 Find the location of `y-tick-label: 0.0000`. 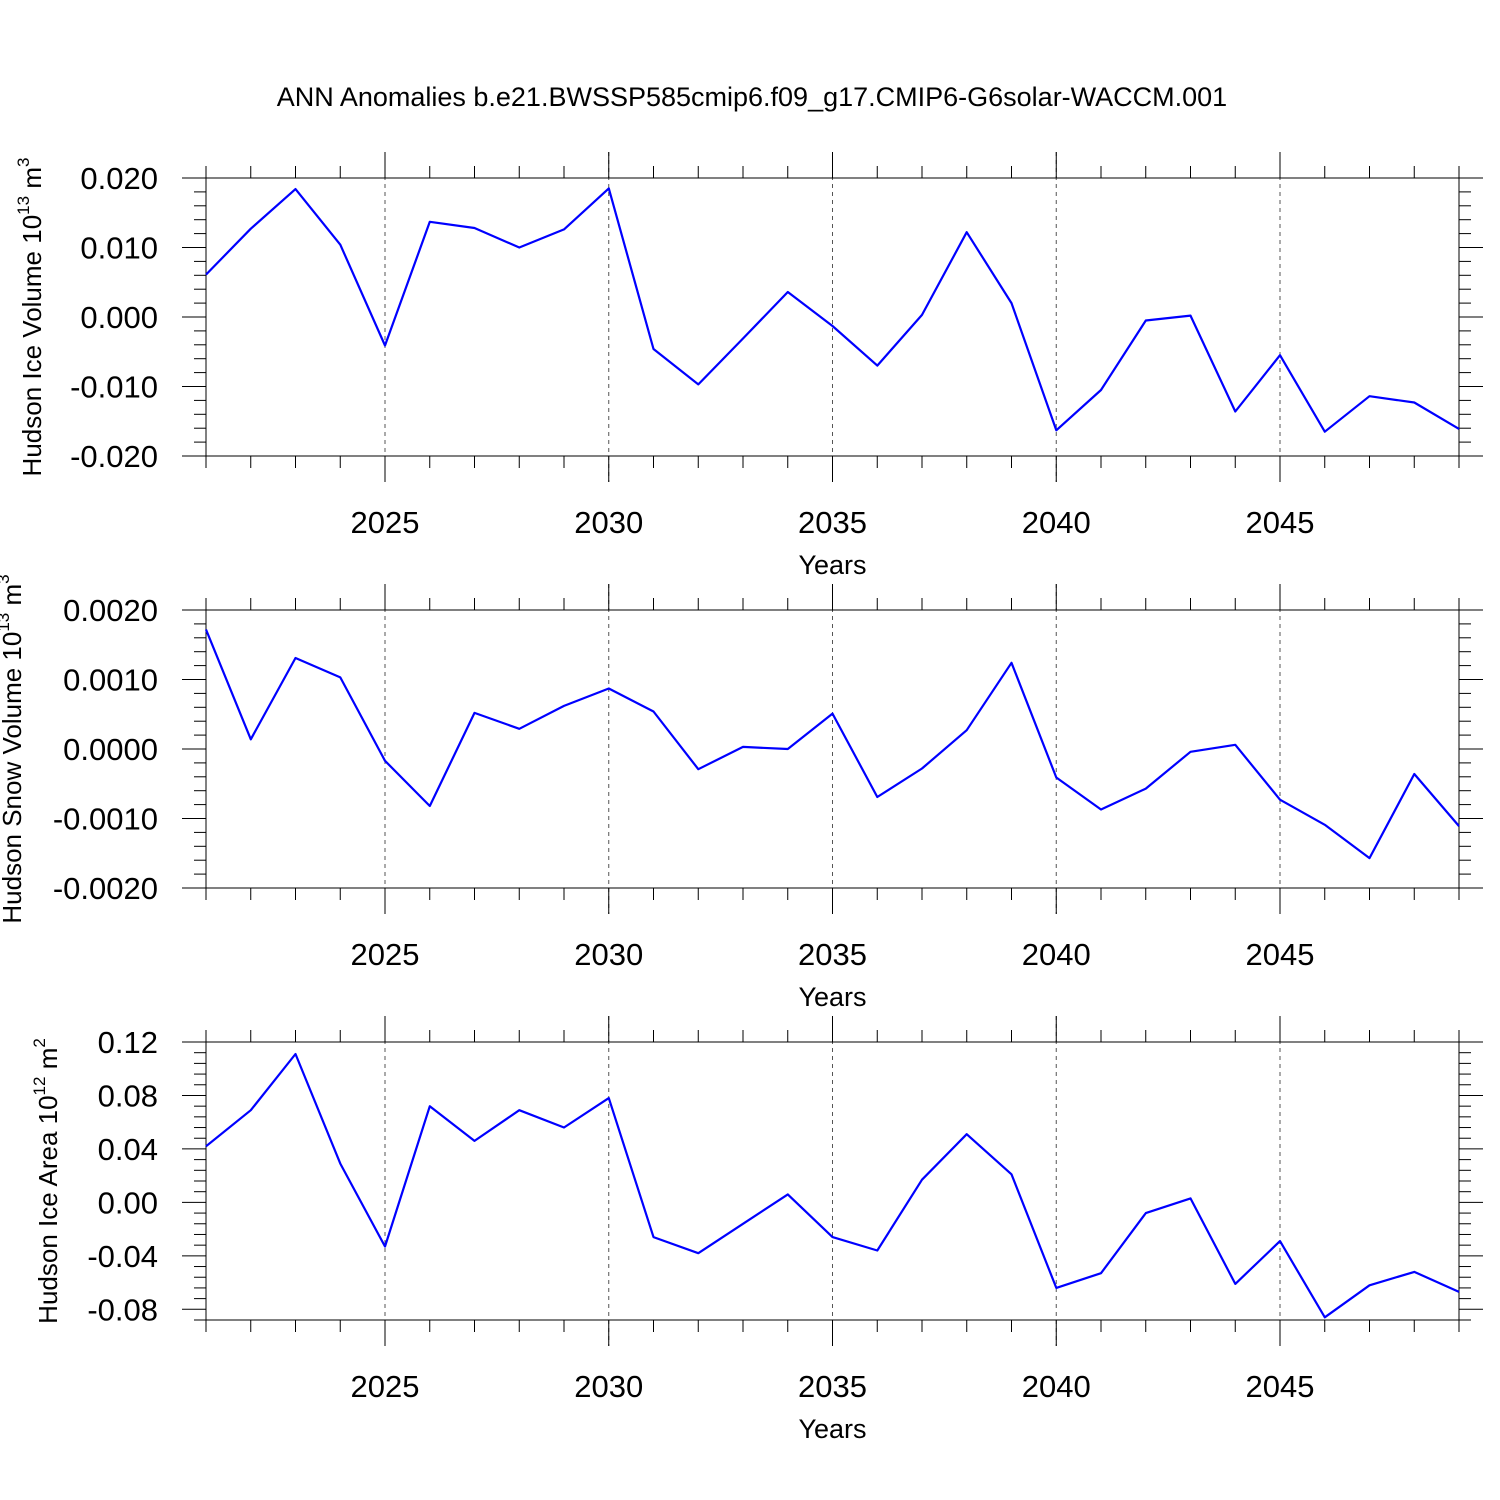

y-tick-label: 0.0000 is located at coordinates (110, 749).